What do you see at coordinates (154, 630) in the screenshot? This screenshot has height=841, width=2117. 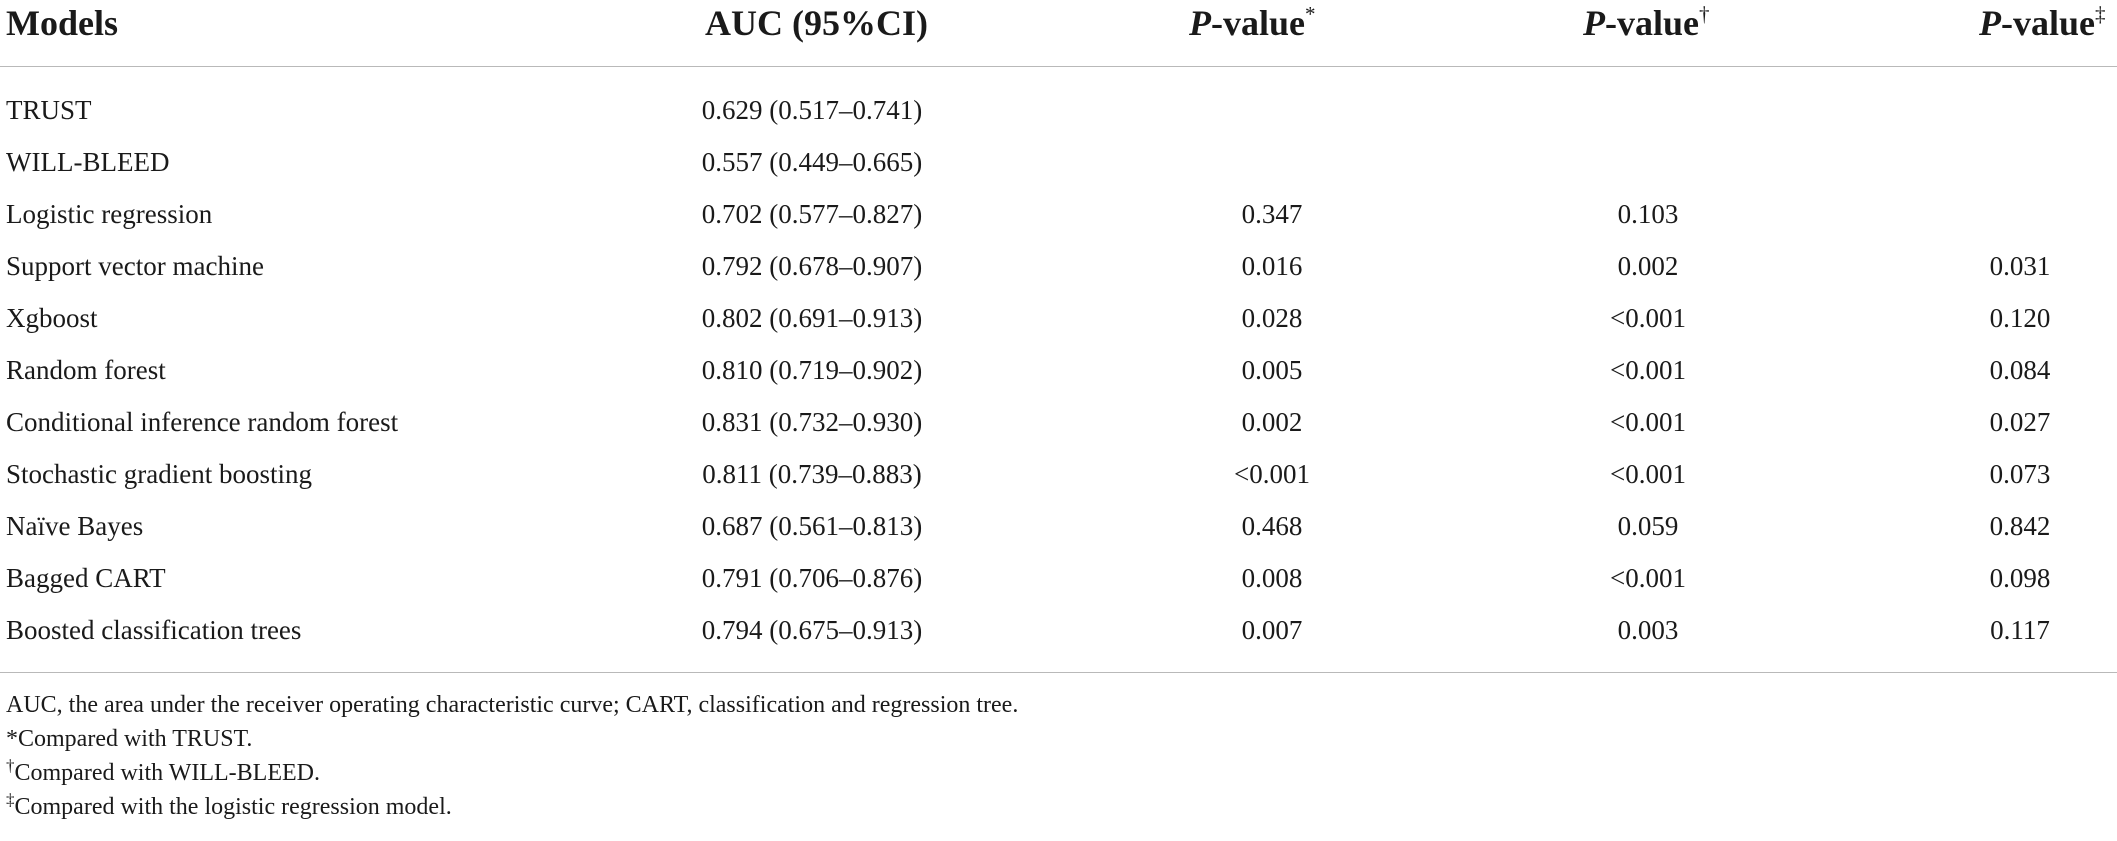 I see `model-name: Boosted classification trees` at bounding box center [154, 630].